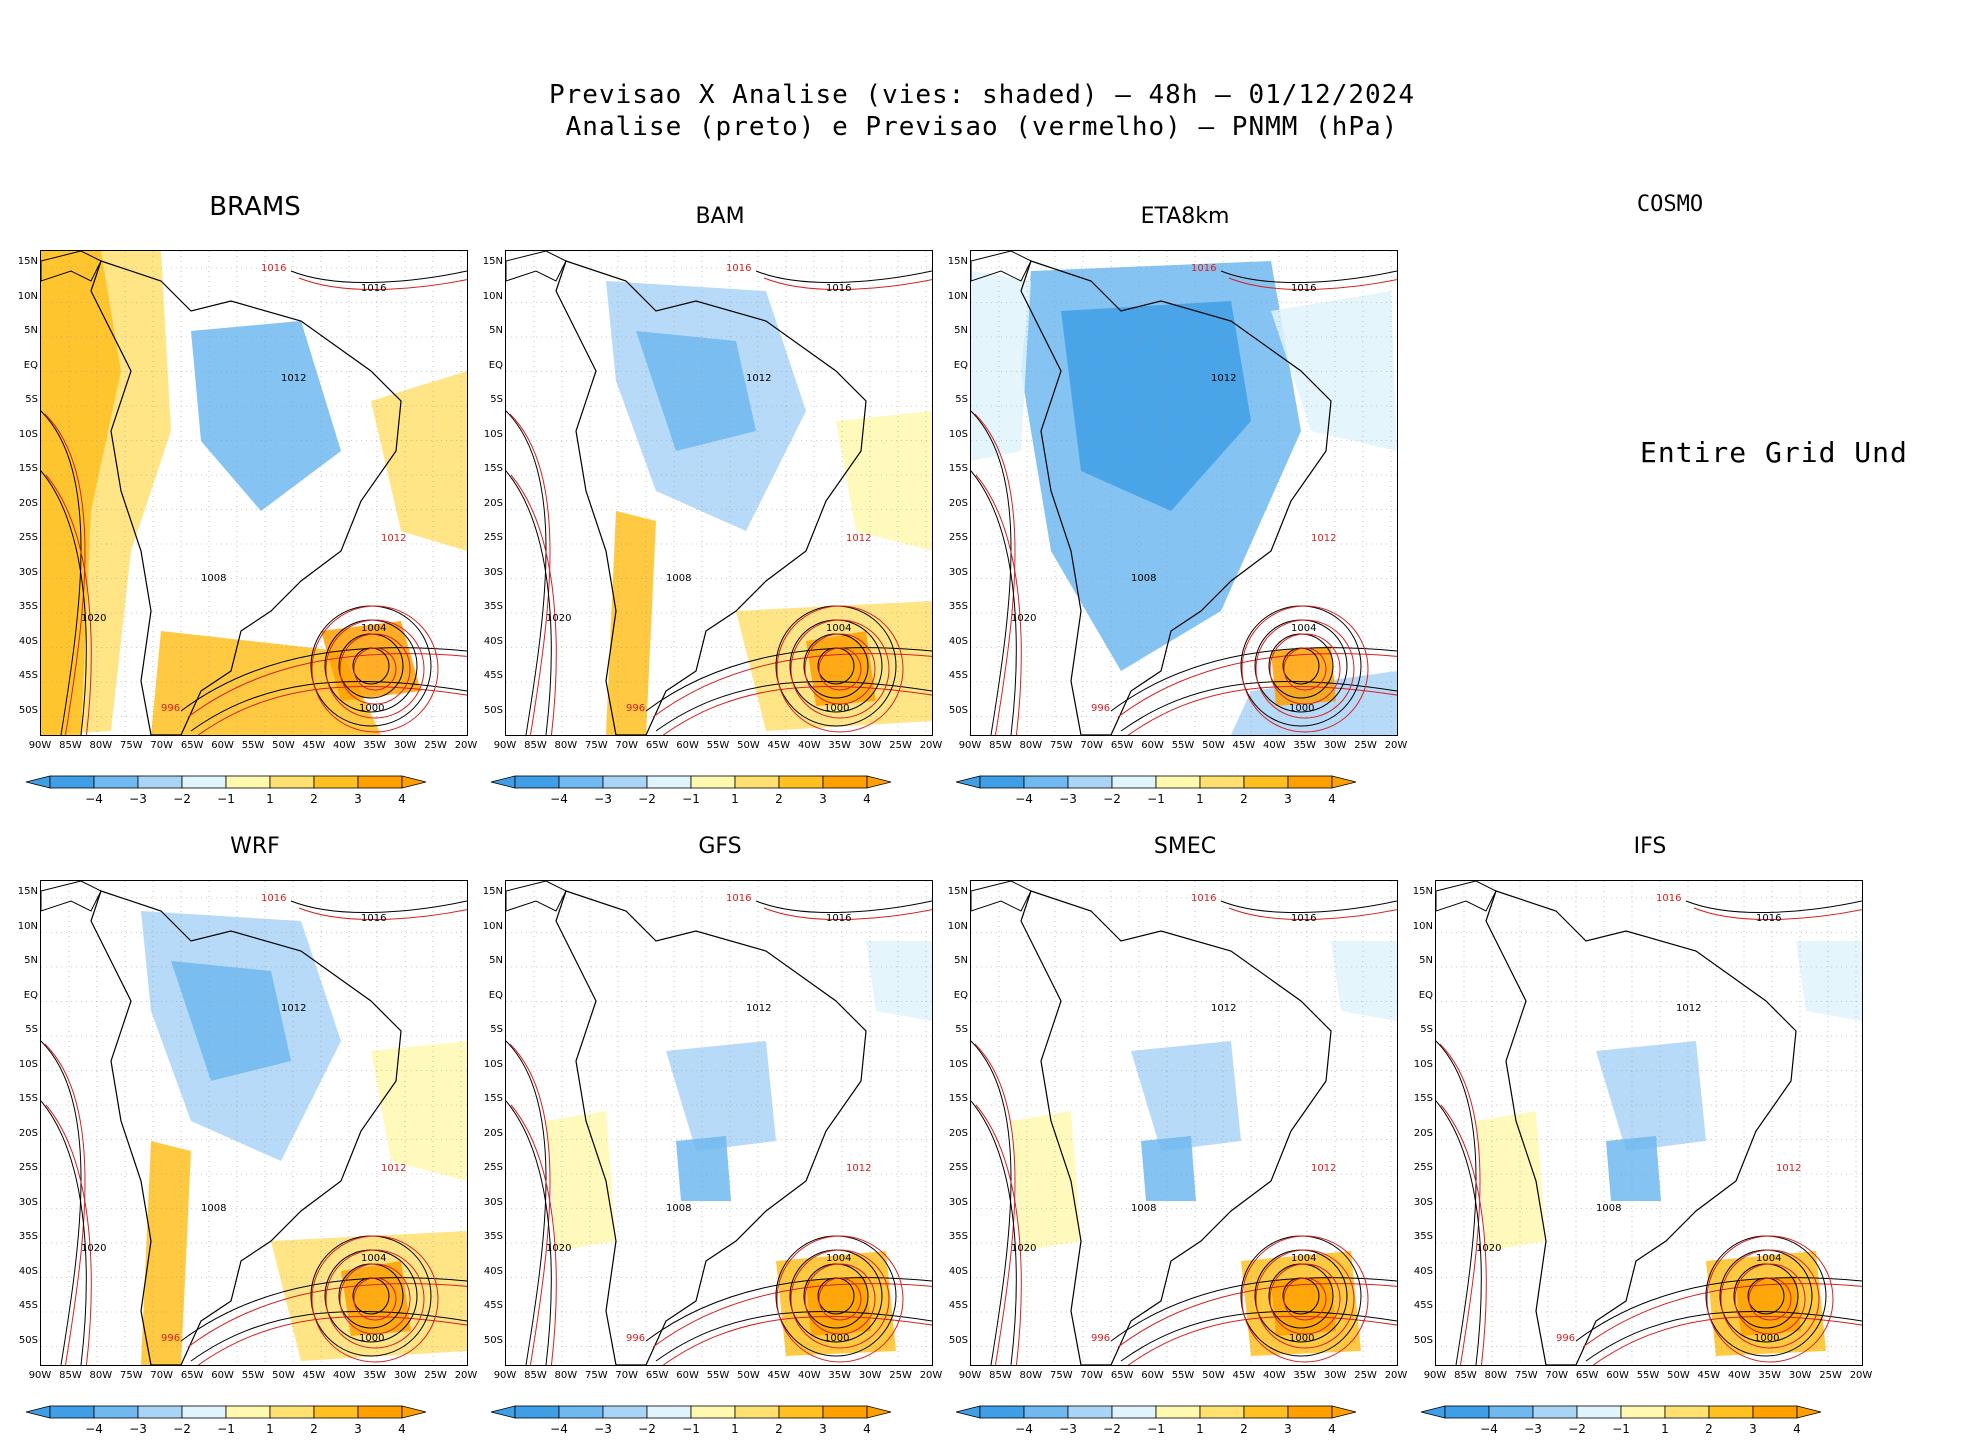 The image size is (1964, 1444). Describe the element at coordinates (28, 606) in the screenshot. I see `latitude-tick-label: 35S` at that location.